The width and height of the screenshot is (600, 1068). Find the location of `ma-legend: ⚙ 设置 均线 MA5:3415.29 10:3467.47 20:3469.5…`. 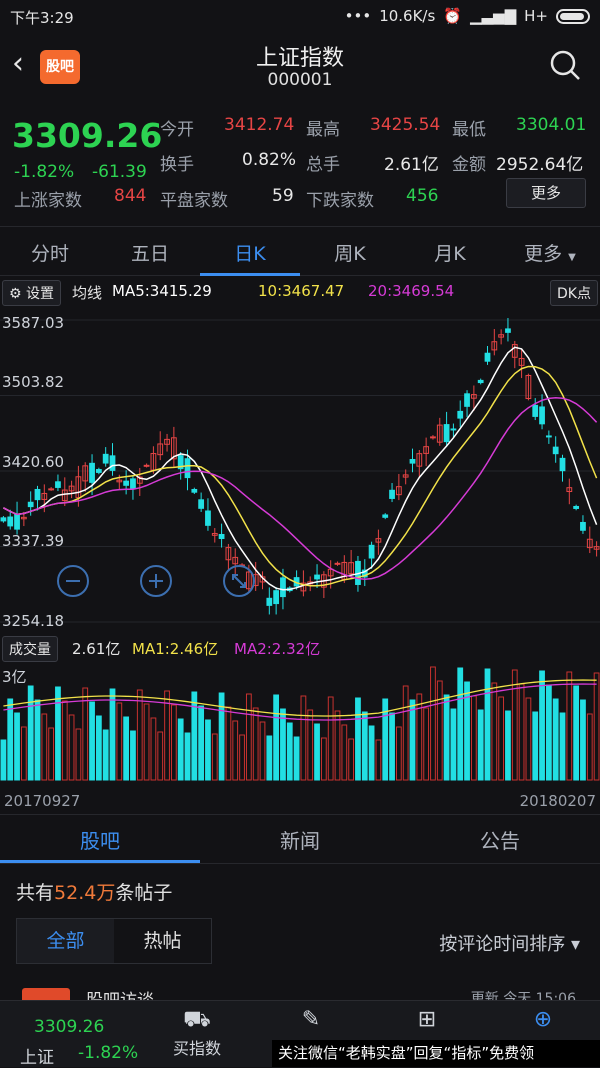

ma-legend: ⚙ 设置 均线 MA5:3415.29 10:3467.47 20:3469.5… is located at coordinates (300, 291).